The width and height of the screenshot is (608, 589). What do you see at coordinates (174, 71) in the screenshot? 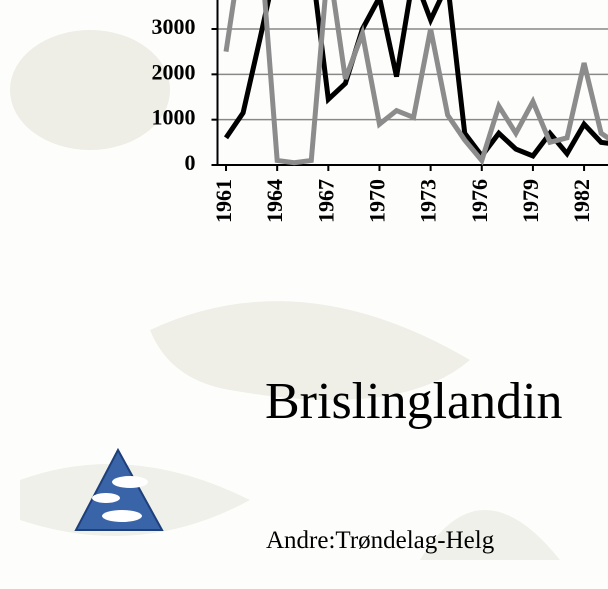
I see `y-tick-label: 2000` at bounding box center [174, 71].